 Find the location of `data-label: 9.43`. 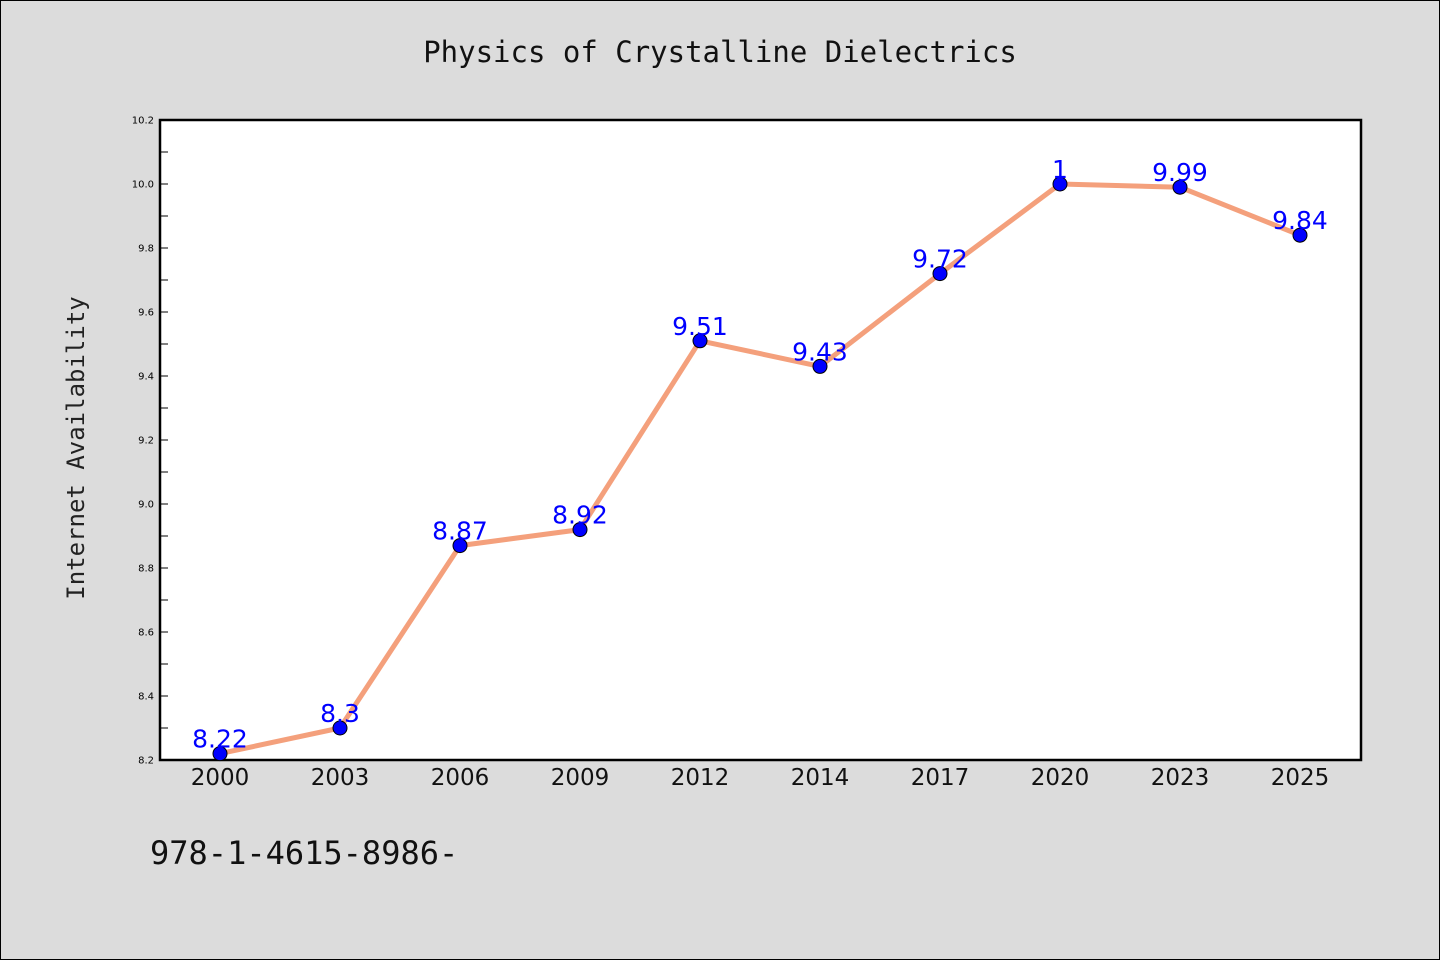

data-label: 9.43 is located at coordinates (820, 351).